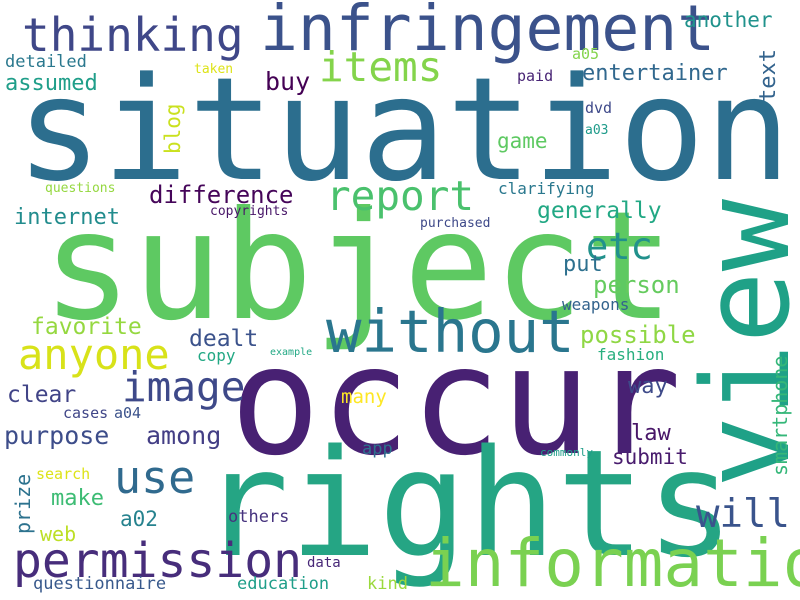 The image size is (800, 600). What do you see at coordinates (221, 195) in the screenshot?
I see `word-difference: difference` at bounding box center [221, 195].